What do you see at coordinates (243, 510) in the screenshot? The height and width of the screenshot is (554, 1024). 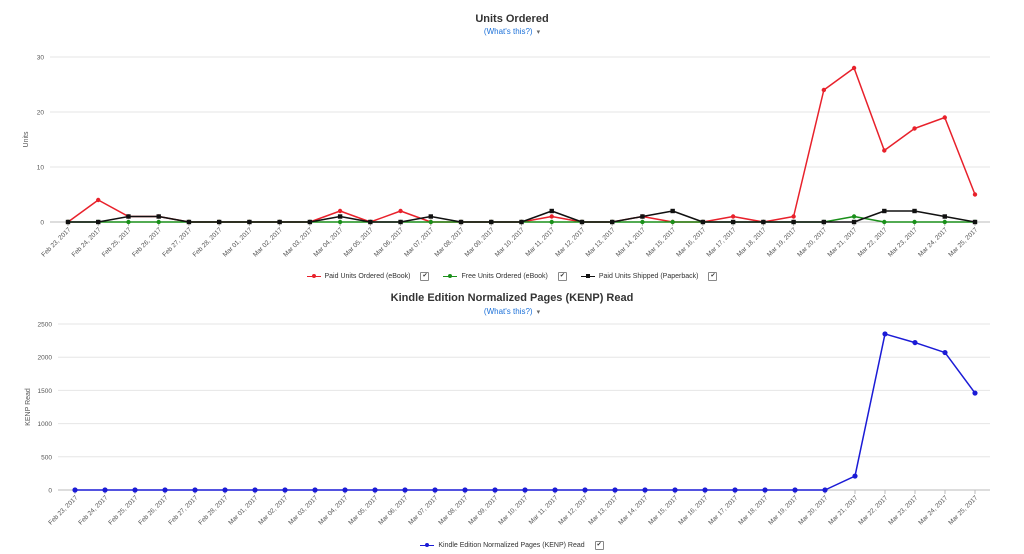 I see `x-tick-label: Mar 01, 2017` at bounding box center [243, 510].